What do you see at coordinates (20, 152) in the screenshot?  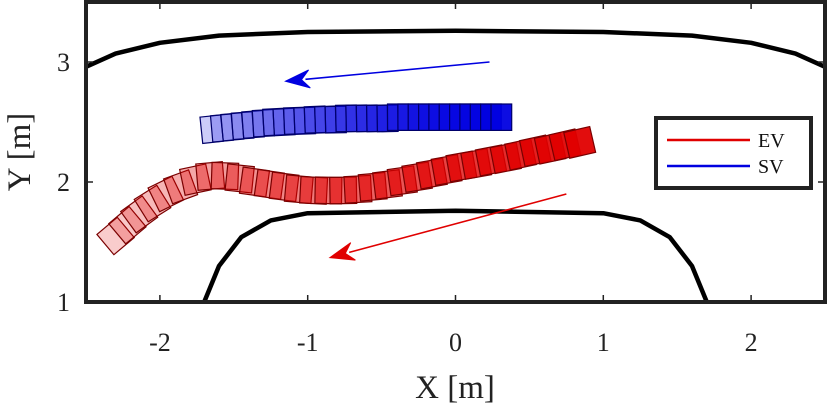 I see `y-axis-label: Y [m]` at bounding box center [20, 152].